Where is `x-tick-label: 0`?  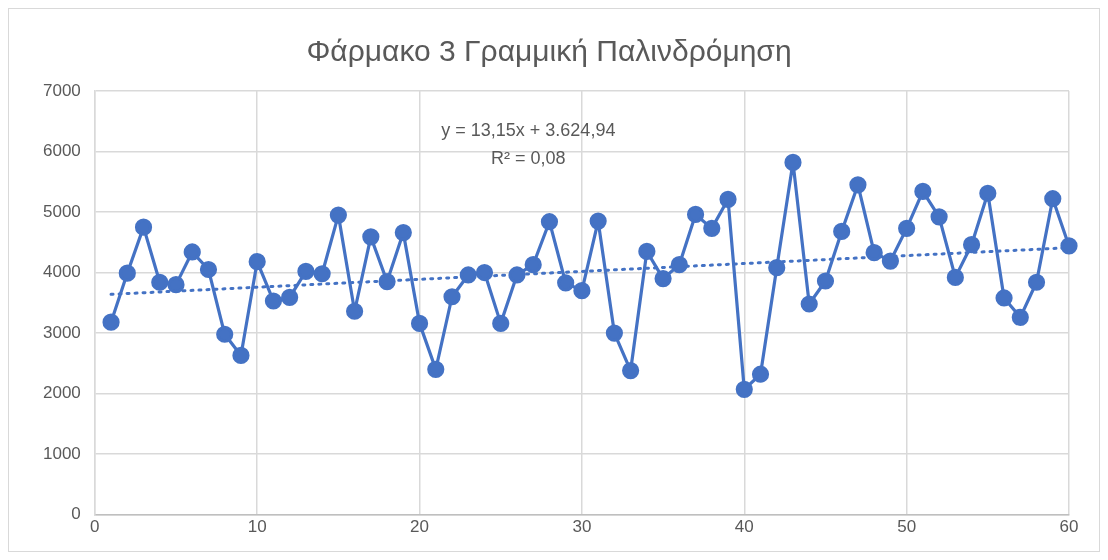
x-tick-label: 0 is located at coordinates (95, 527).